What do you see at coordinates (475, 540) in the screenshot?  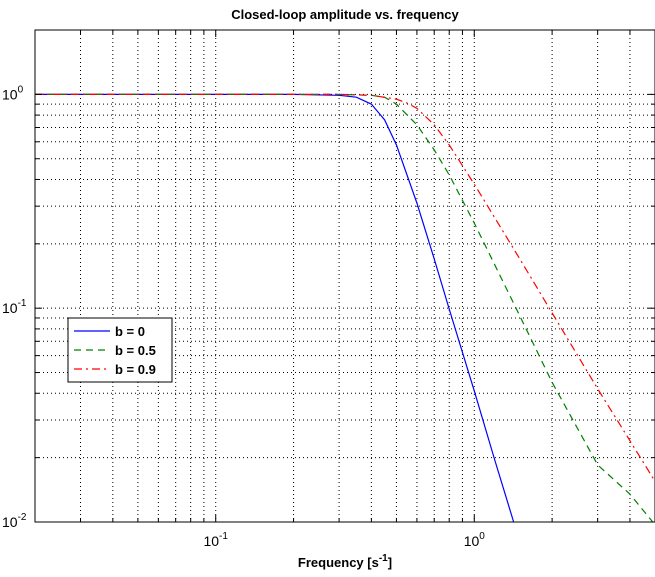 I see `x-tick-label: 10⁰` at bounding box center [475, 540].